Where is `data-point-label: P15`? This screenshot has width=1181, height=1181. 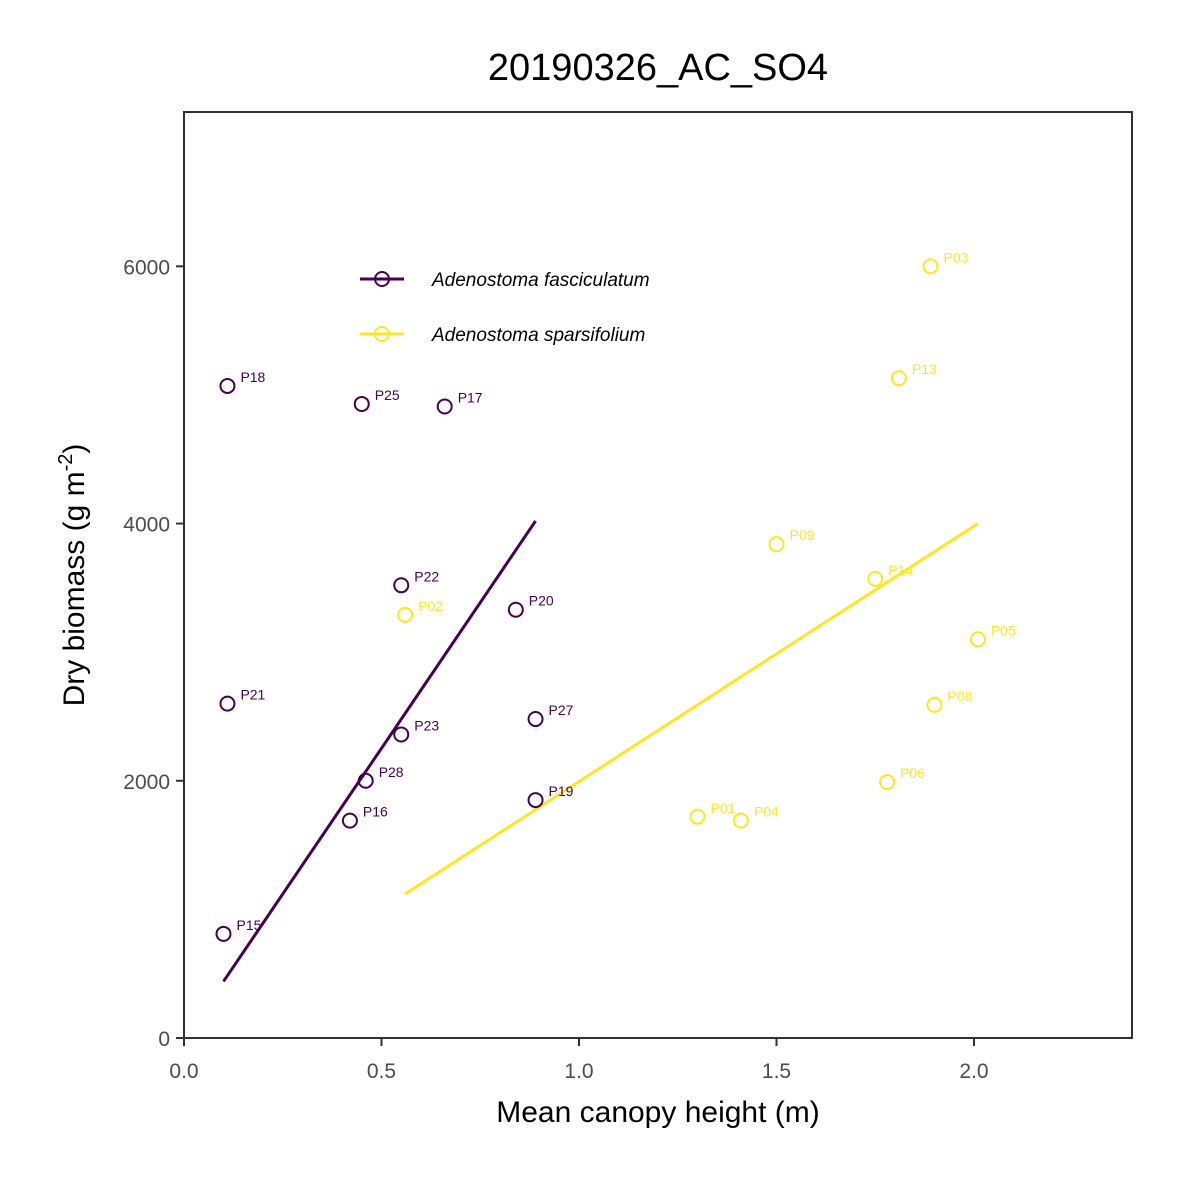 data-point-label: P15 is located at coordinates (249, 925).